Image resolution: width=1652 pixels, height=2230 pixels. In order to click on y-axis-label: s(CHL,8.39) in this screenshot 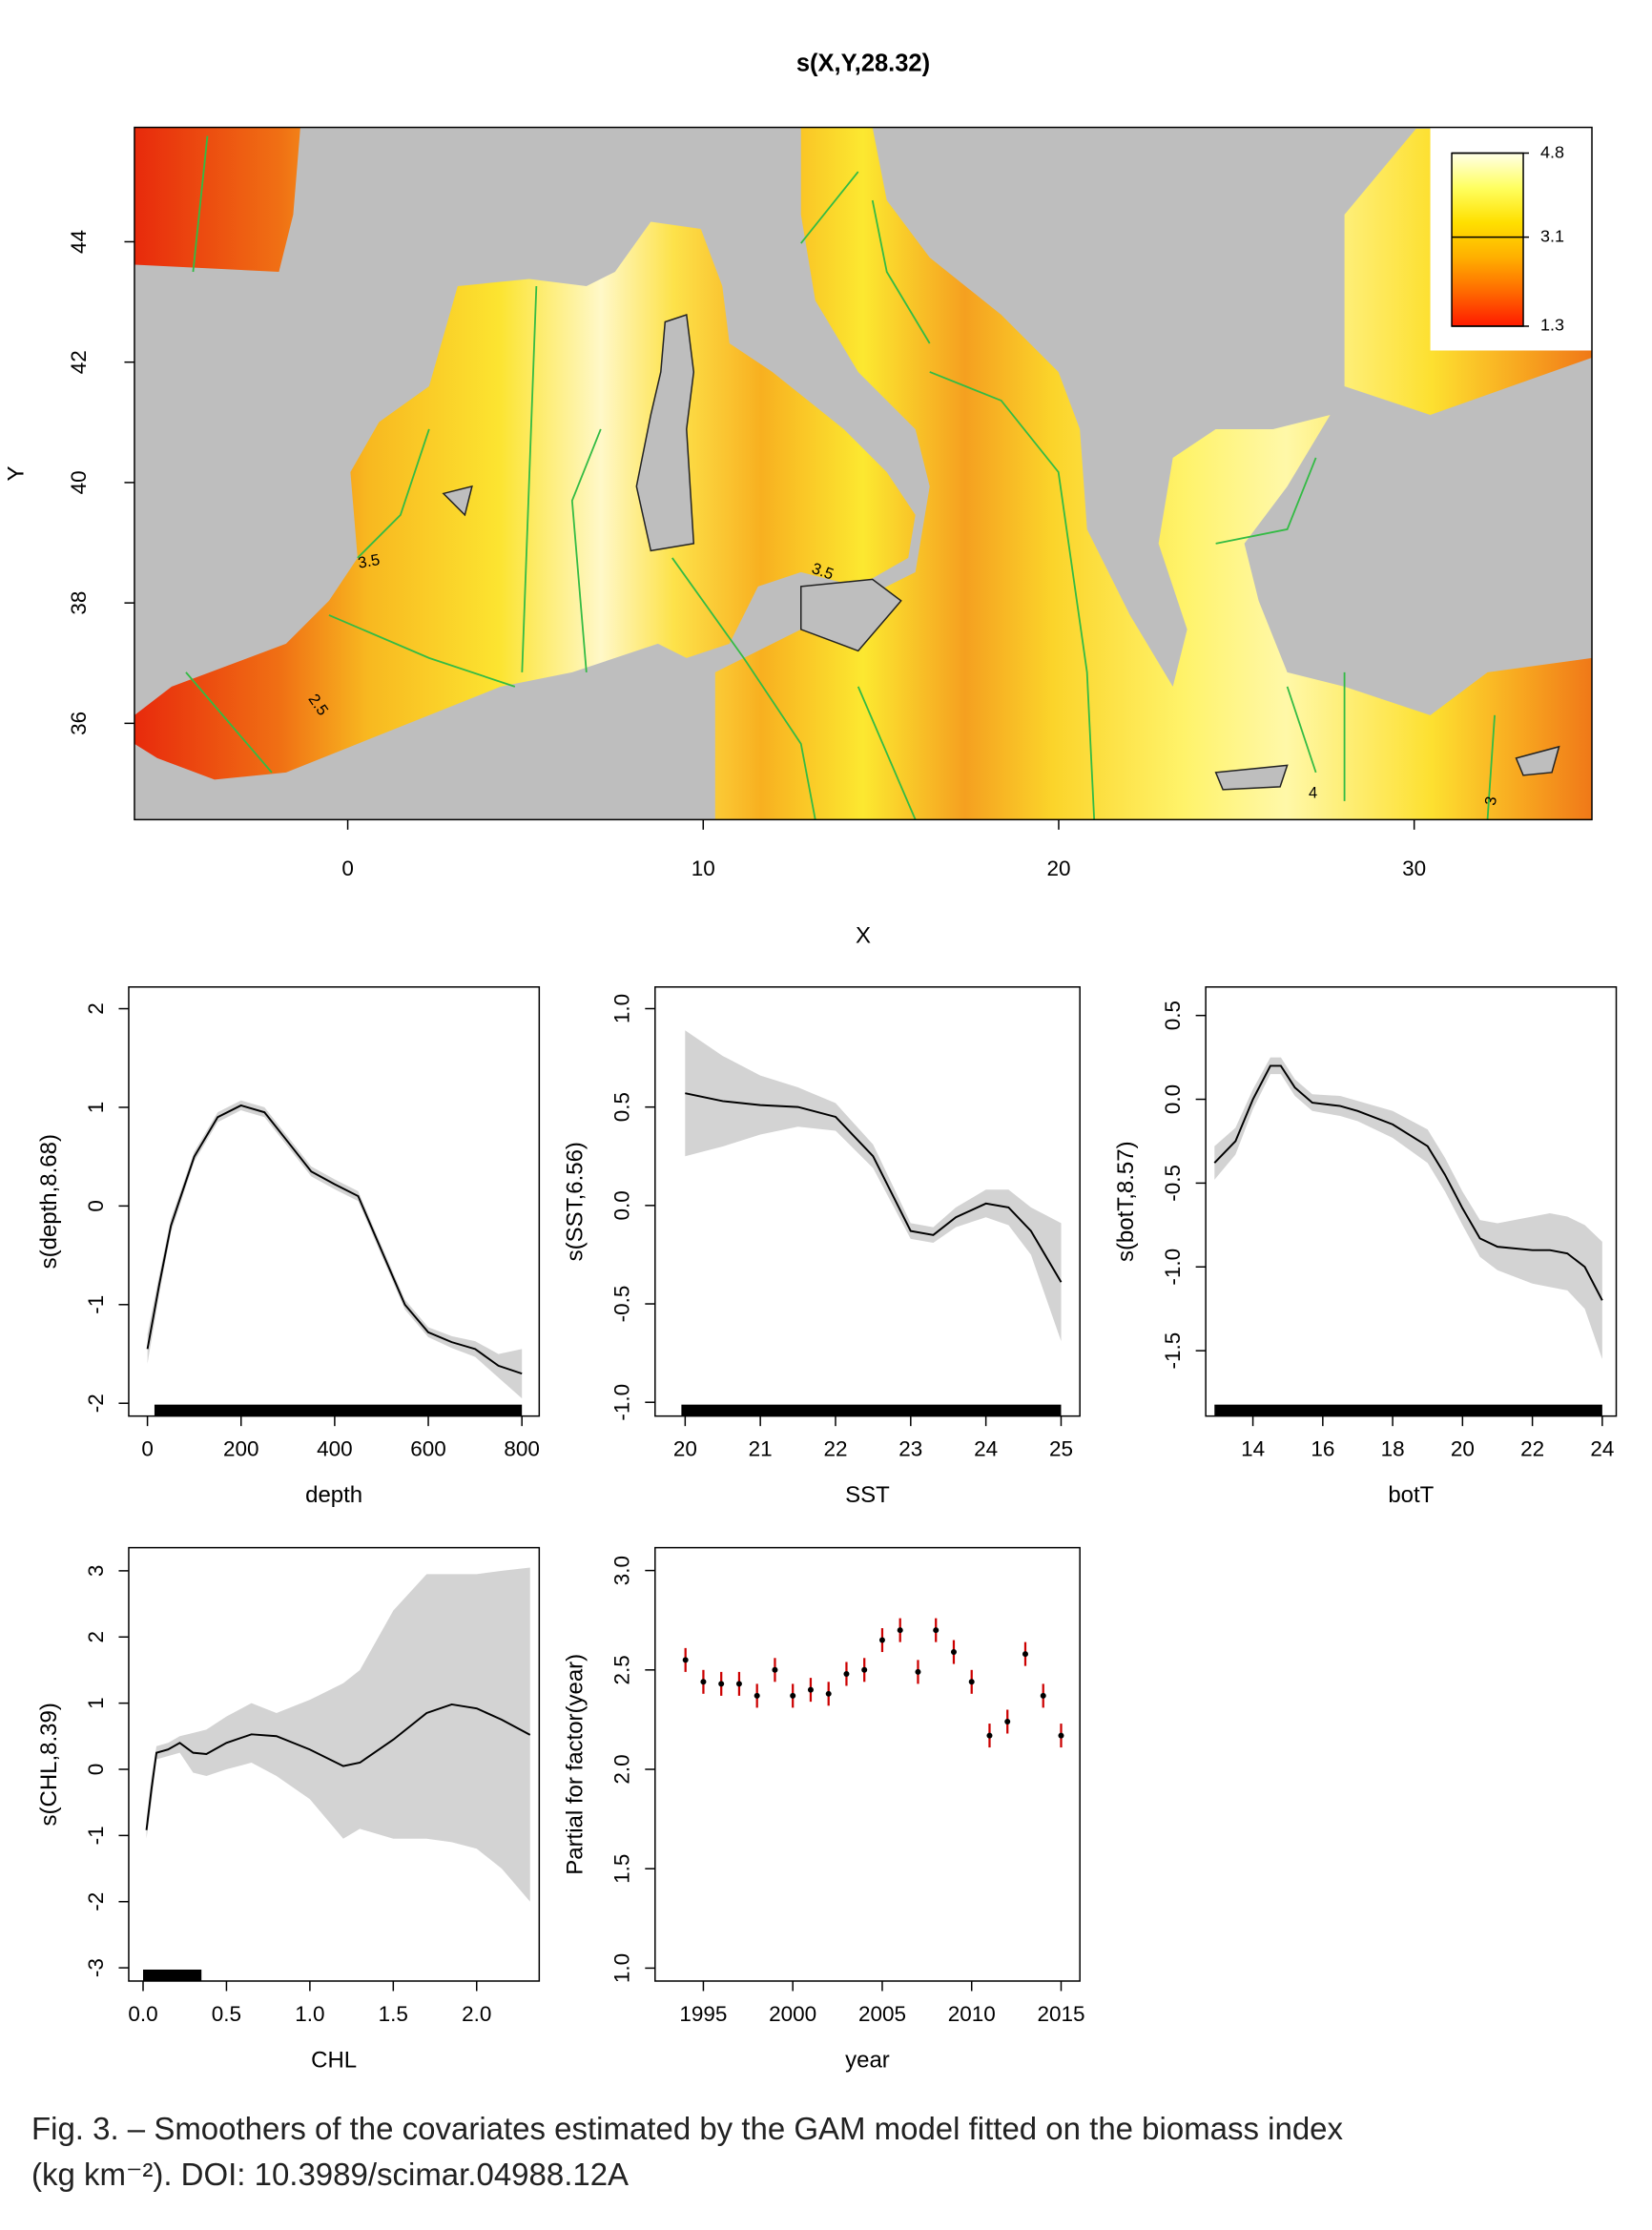, I will do `click(49, 1764)`.